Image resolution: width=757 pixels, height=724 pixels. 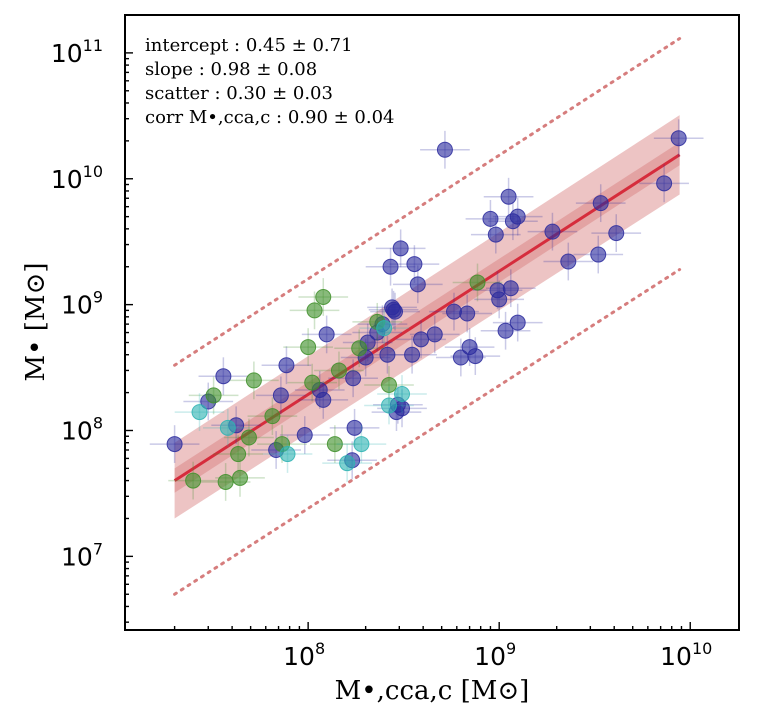 What do you see at coordinates (432, 691) in the screenshot?
I see `x-axis-title: M•,cca,c [M⊙]` at bounding box center [432, 691].